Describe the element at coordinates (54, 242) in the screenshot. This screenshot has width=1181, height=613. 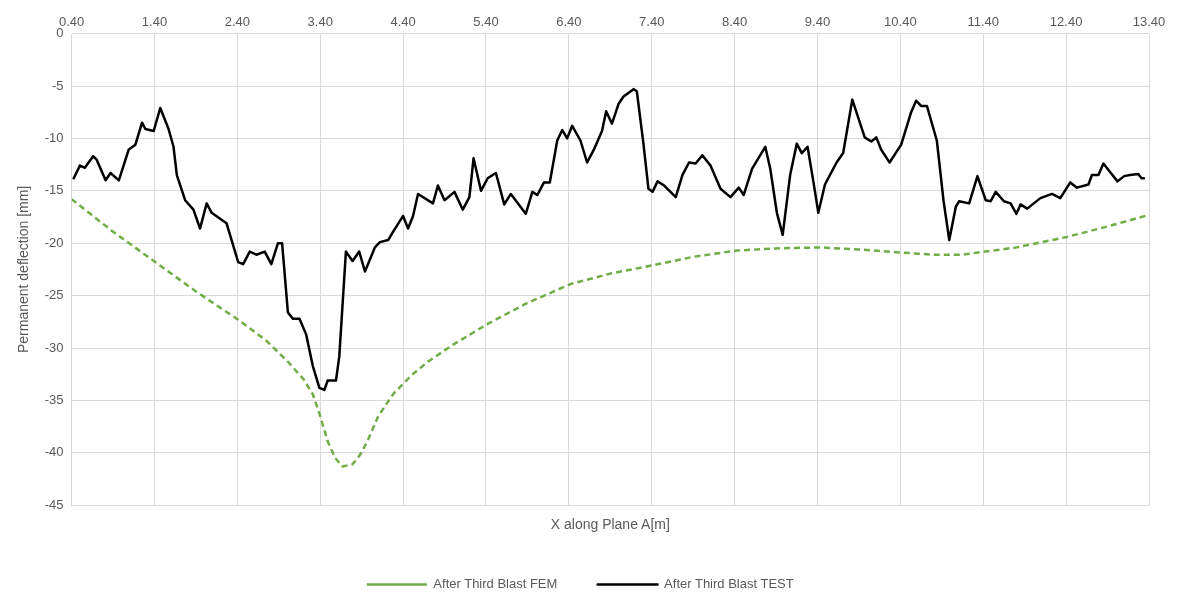
I see `y-tick-label: -20` at that location.